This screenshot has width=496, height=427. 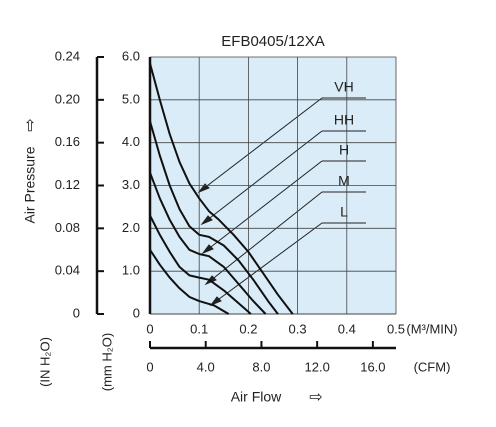 I want to click on curve-label: H, so click(x=344, y=150).